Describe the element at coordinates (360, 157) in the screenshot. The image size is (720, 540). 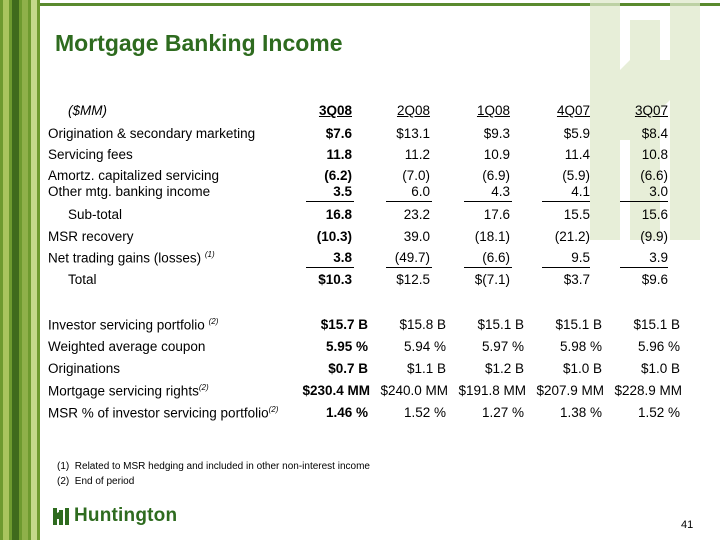
I see `table-row: Servicing fees 11.8 11.2 10.9 11.4 10.8` at that location.